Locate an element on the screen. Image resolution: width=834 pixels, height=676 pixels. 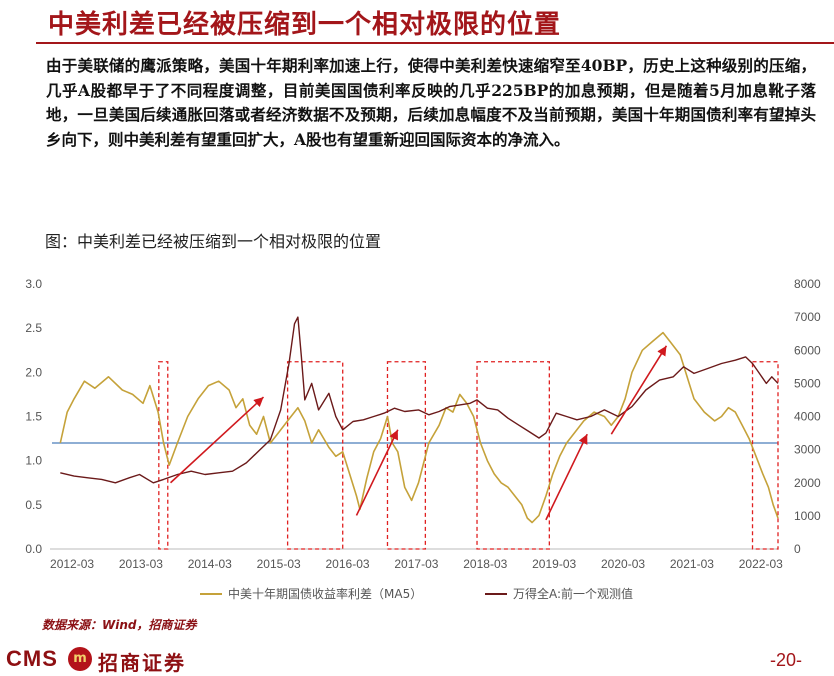
y-left-tick-label: 1.5 is located at coordinates (33, 417).